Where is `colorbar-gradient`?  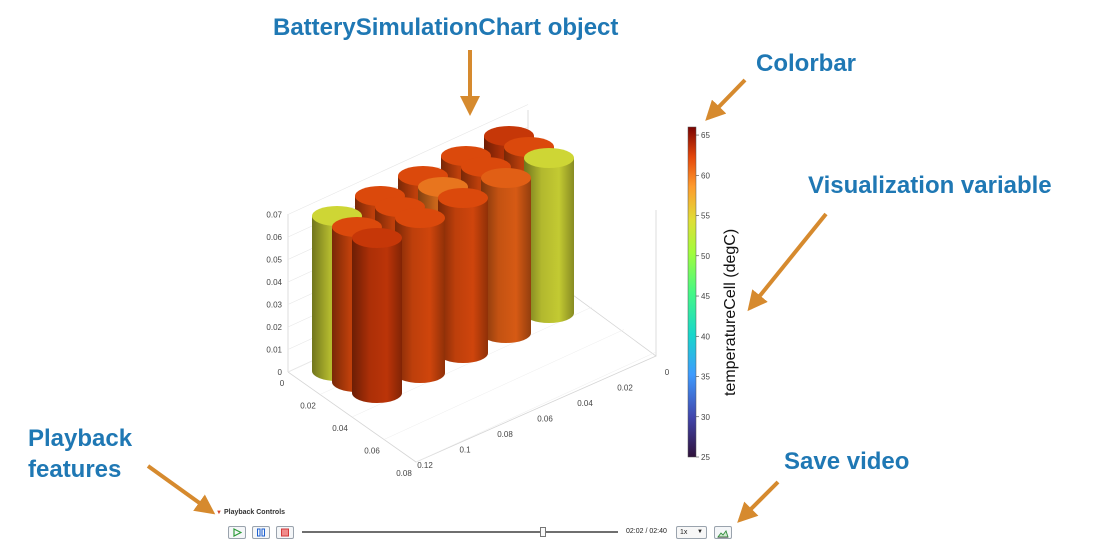 colorbar-gradient is located at coordinates (692, 292).